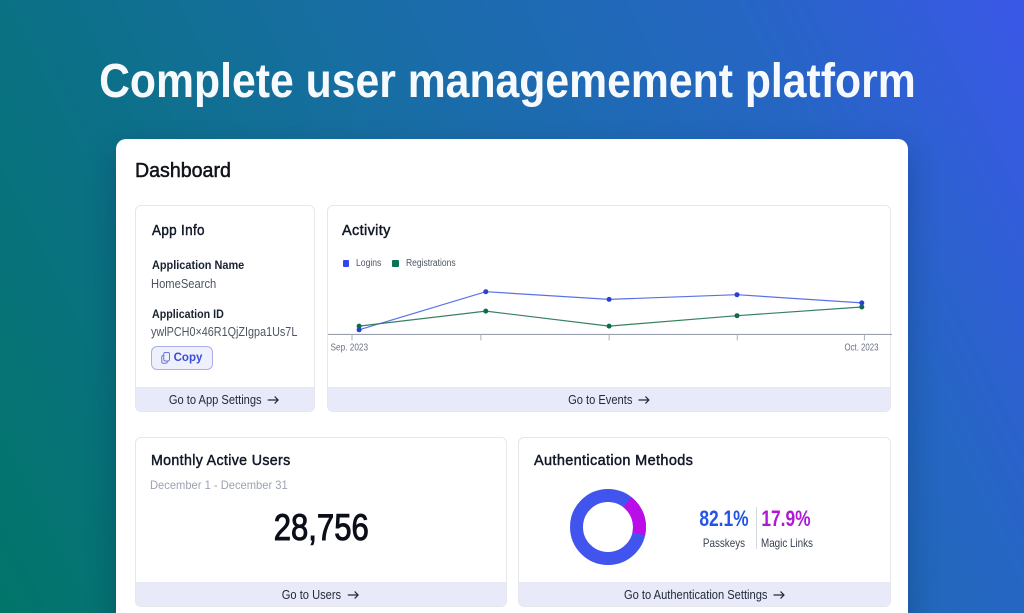  What do you see at coordinates (349, 348) in the screenshot?
I see `svg-text: Sep. 2023` at bounding box center [349, 348].